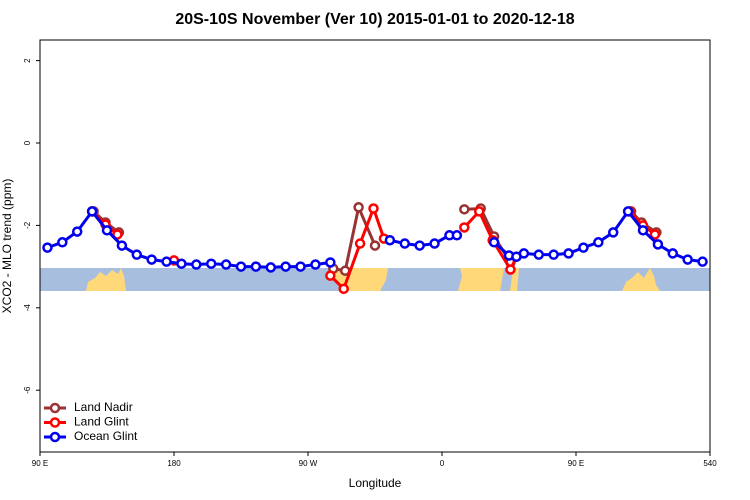 This screenshot has width=750, height=500. I want to click on y-tick-label: -6, so click(27, 390).